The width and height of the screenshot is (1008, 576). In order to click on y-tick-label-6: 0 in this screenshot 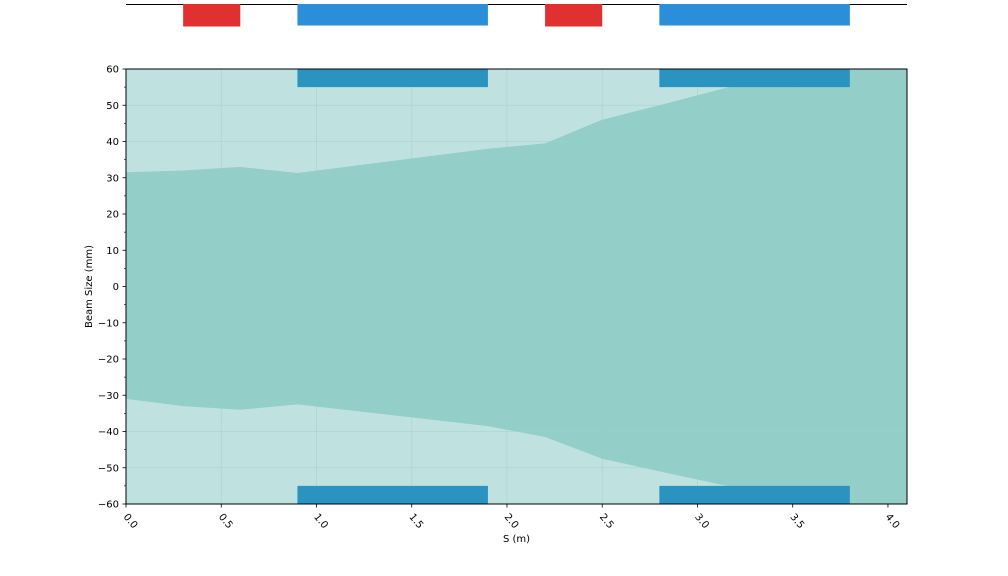, I will do `click(116, 287)`.